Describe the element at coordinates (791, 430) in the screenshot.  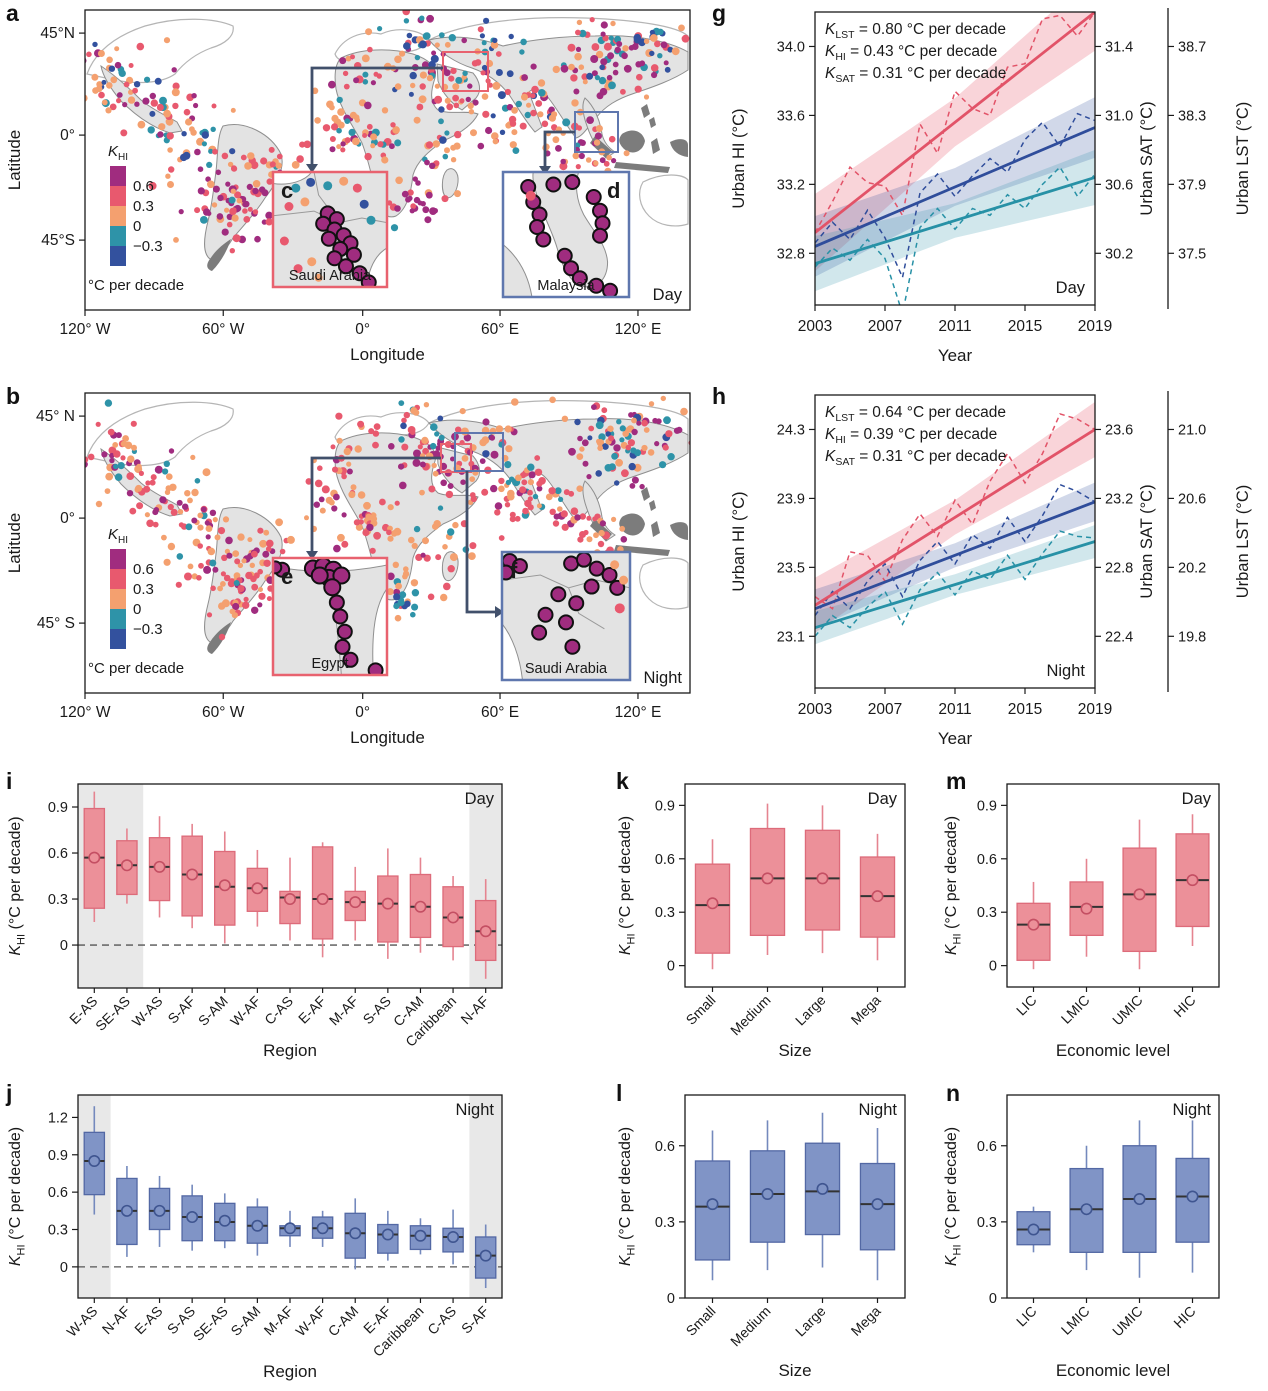
I see `svg-text: 24.3` at that location.